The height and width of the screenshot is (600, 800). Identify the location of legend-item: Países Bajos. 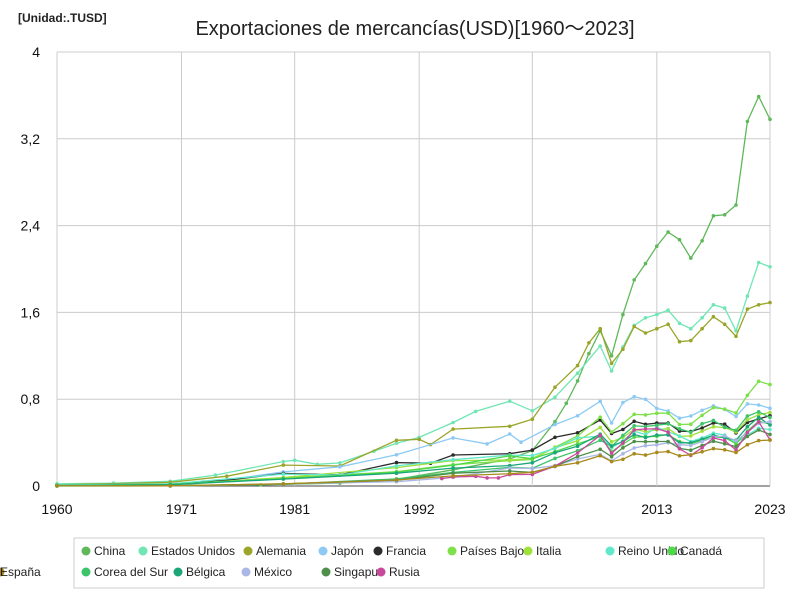
(488, 551).